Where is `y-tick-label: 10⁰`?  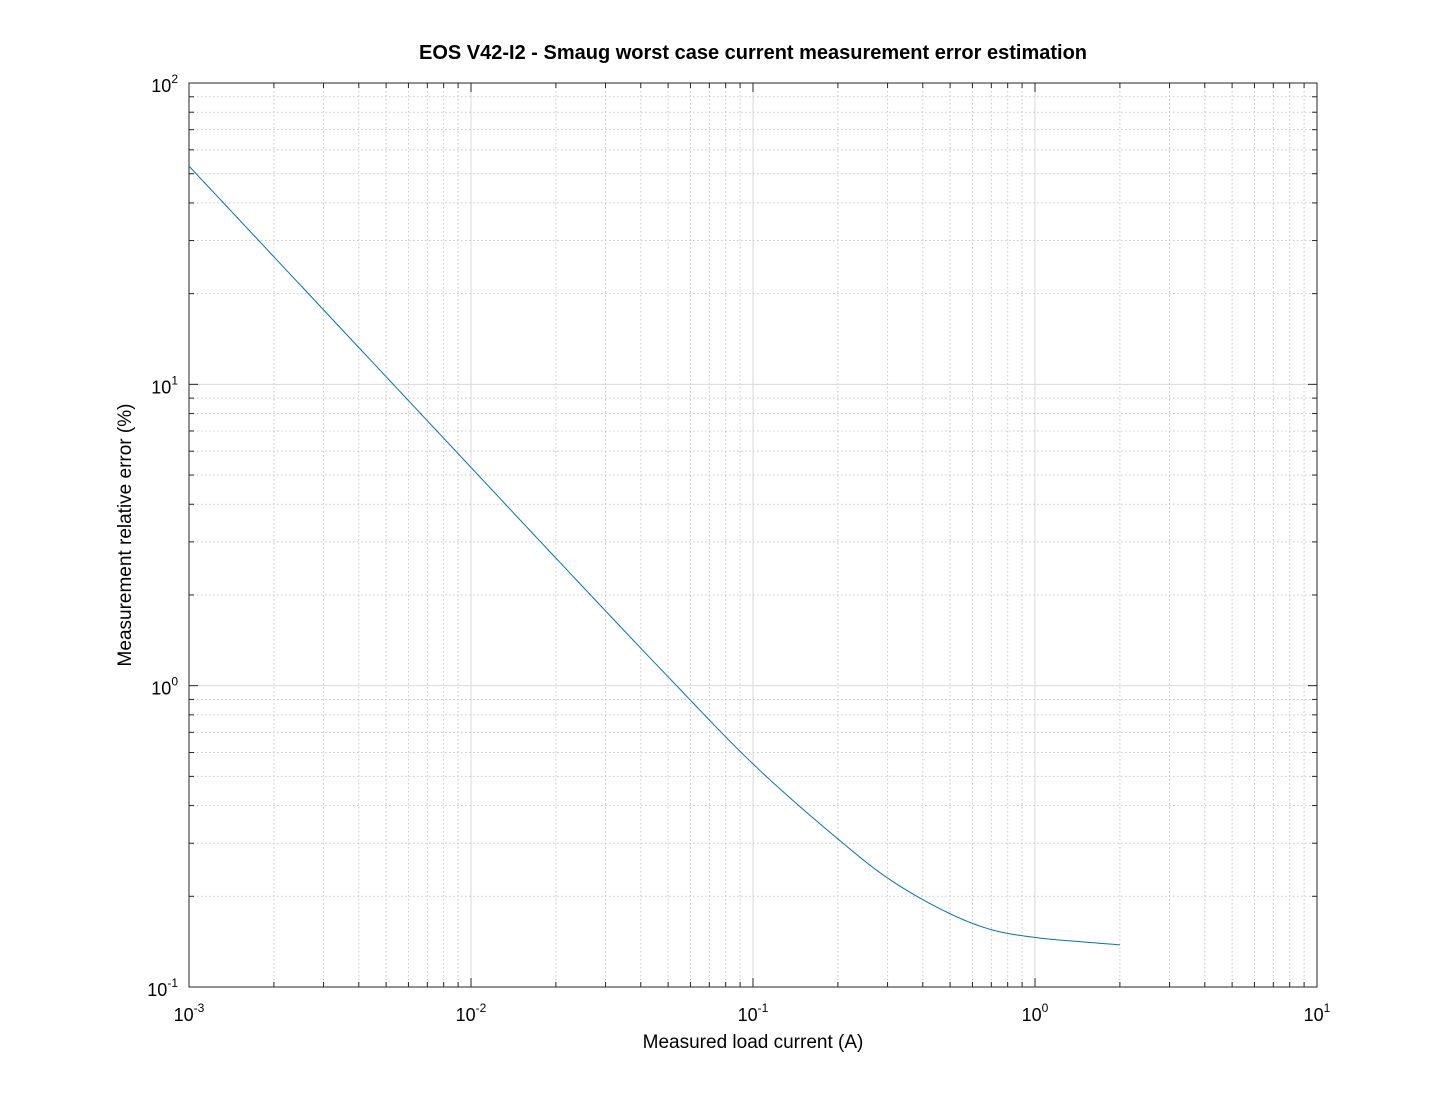
y-tick-label: 10⁰ is located at coordinates (164, 687).